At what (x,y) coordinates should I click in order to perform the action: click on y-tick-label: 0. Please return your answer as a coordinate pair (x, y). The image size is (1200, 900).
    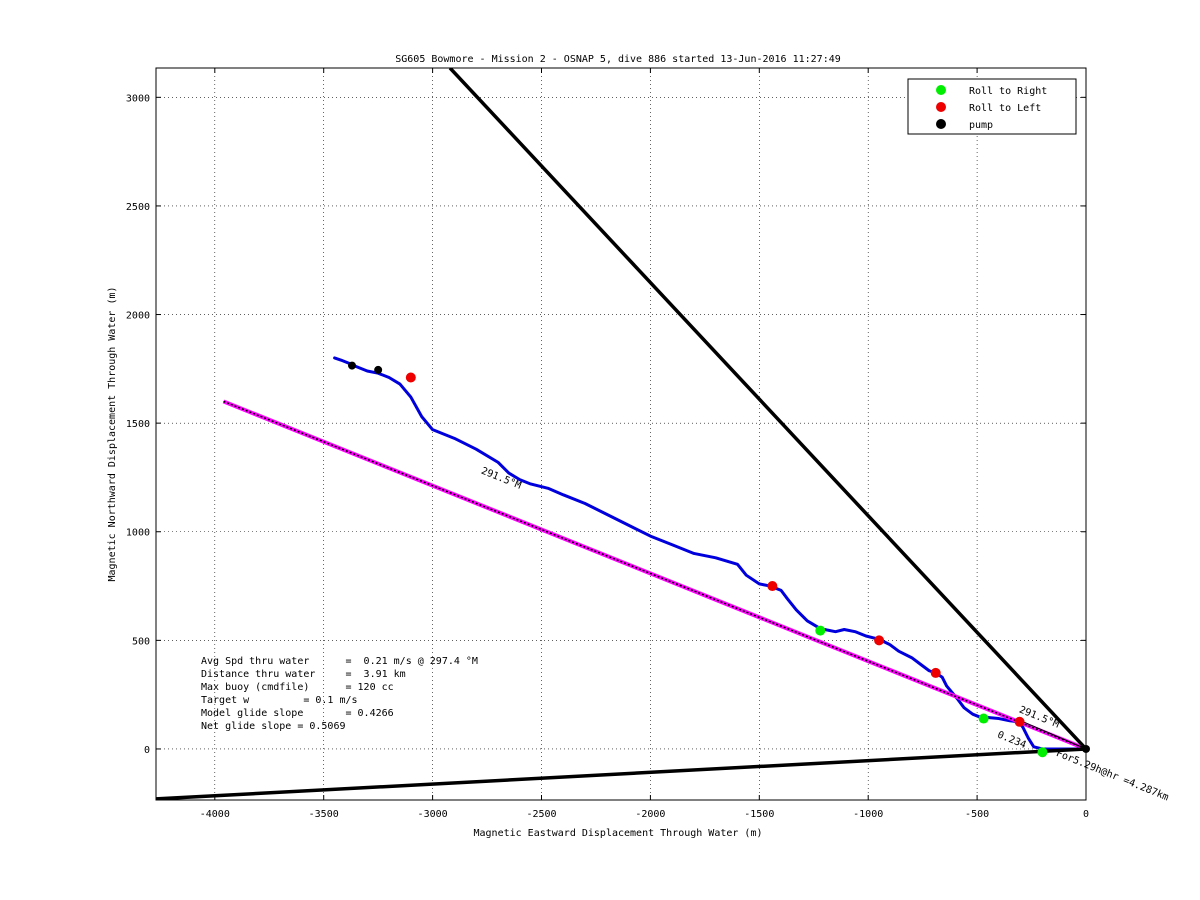
    Looking at the image, I should click on (147, 750).